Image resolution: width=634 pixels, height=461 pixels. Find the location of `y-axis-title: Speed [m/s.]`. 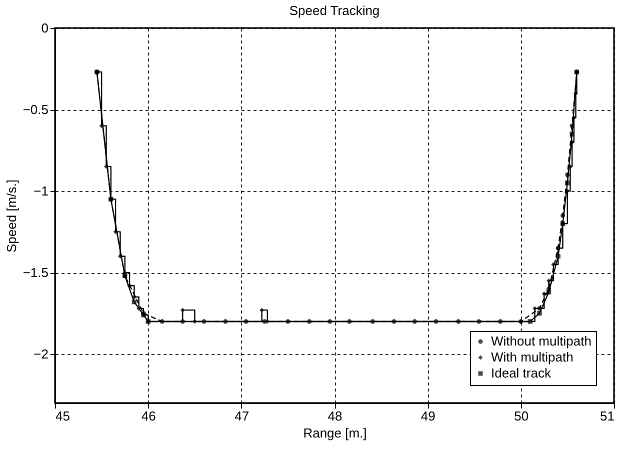

y-axis-title: Speed [m/s.] is located at coordinates (11, 216).